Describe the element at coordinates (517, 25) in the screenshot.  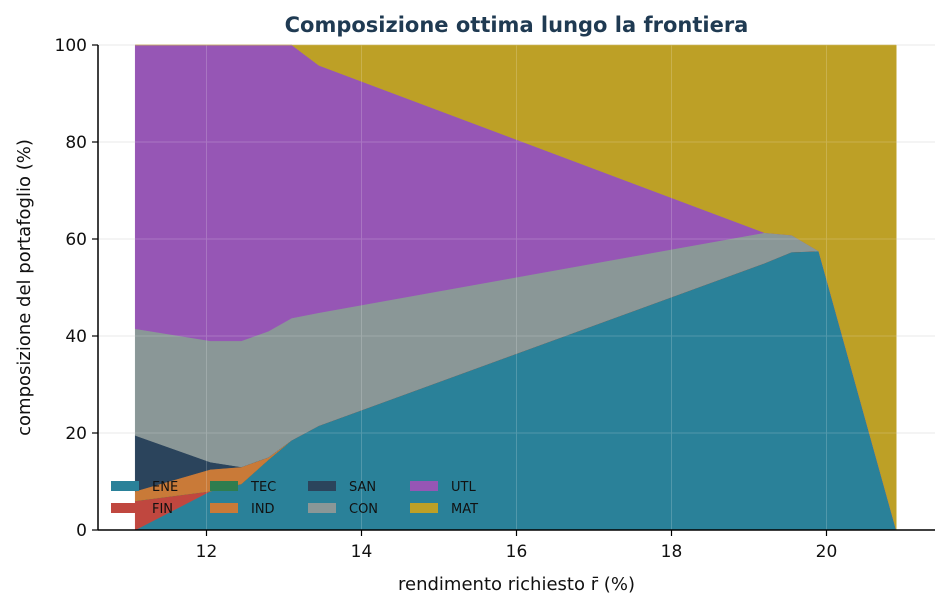
I see `chart-title: Composizione ottima lungo la frontiera` at that location.